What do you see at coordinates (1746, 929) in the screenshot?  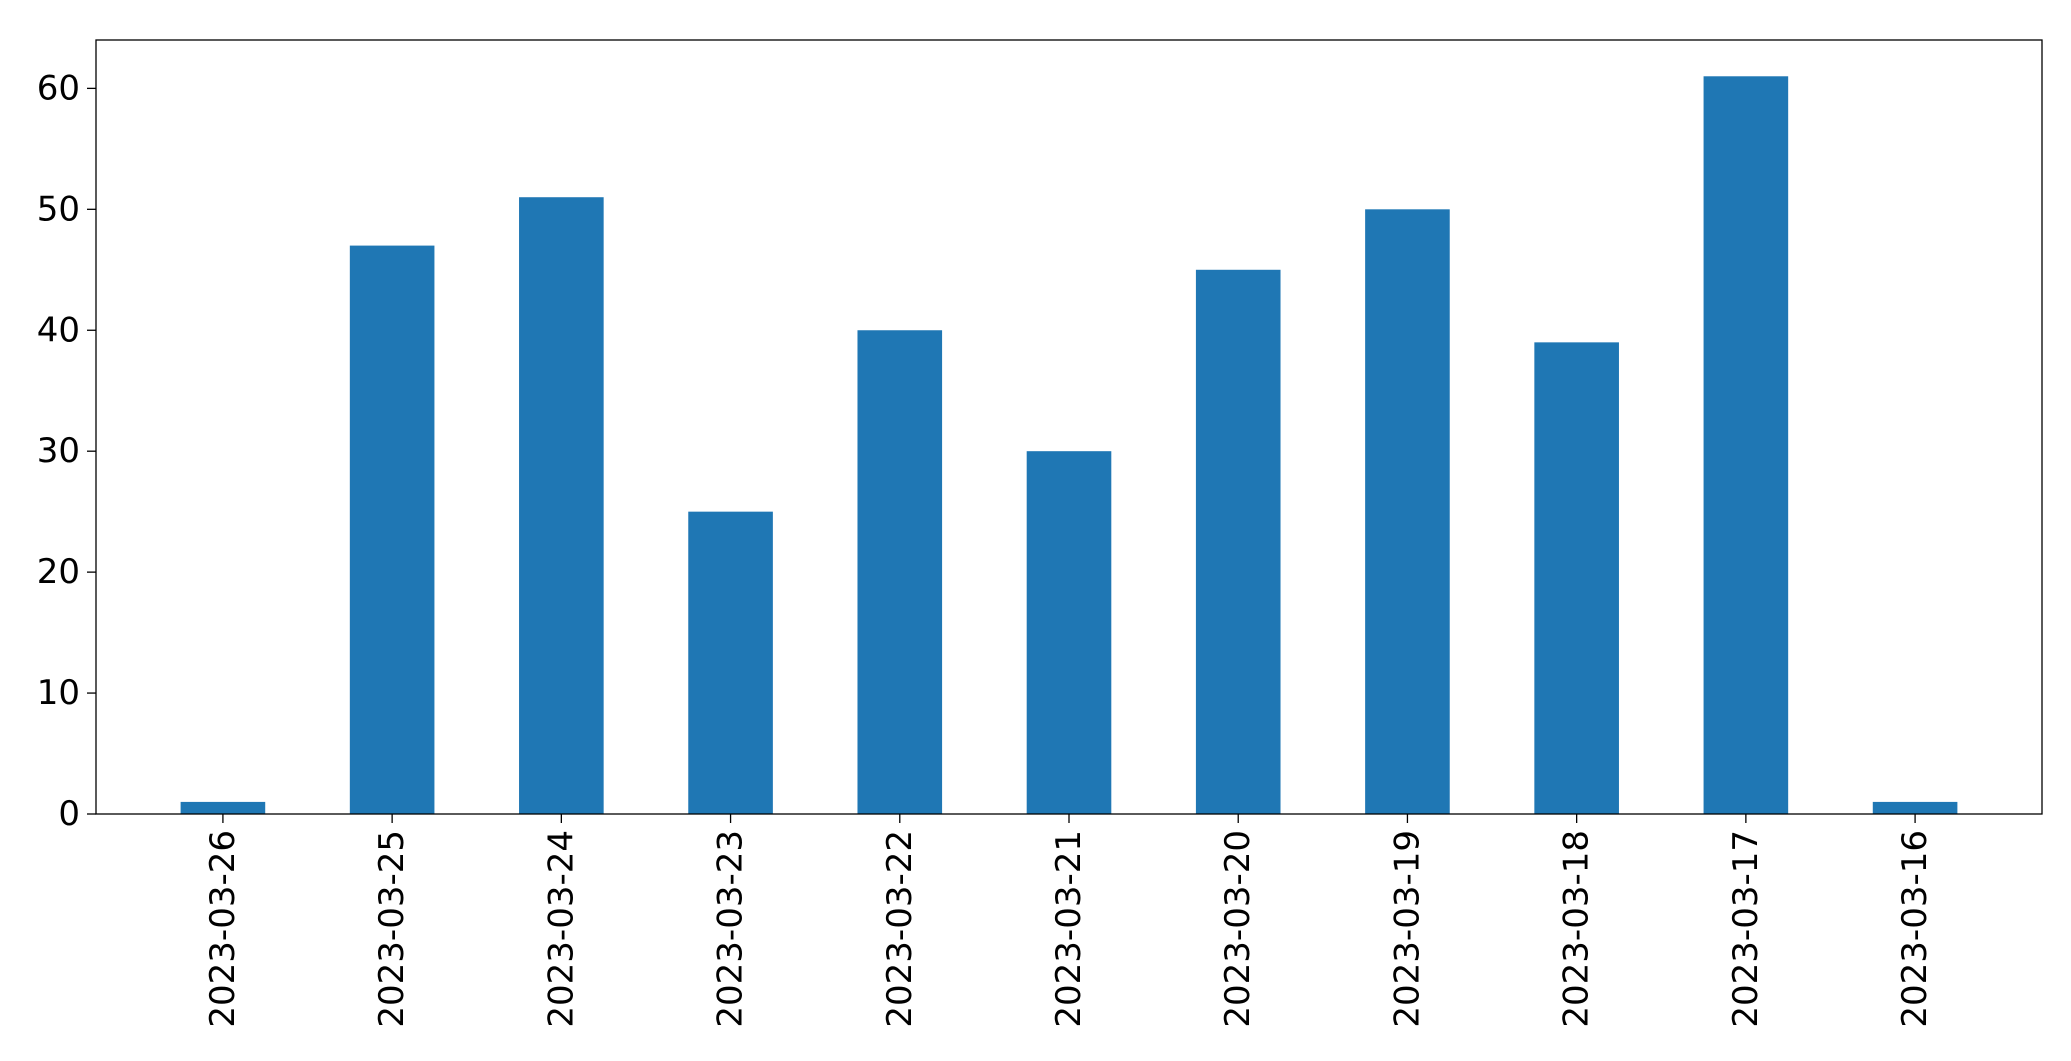 I see `x-tick-label: 2023-03-17` at bounding box center [1746, 929].